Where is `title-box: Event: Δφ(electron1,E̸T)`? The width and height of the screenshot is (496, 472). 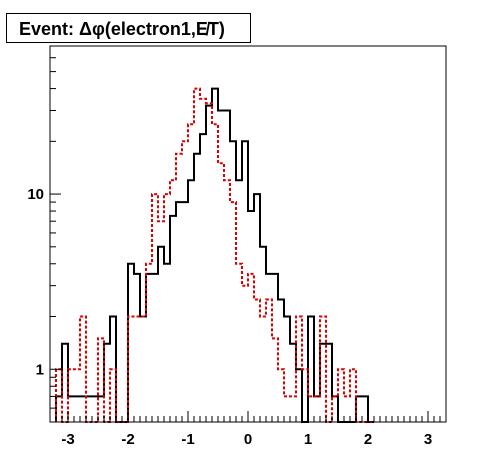
title-box: Event: Δφ(electron1,E̸T) is located at coordinates (128, 28).